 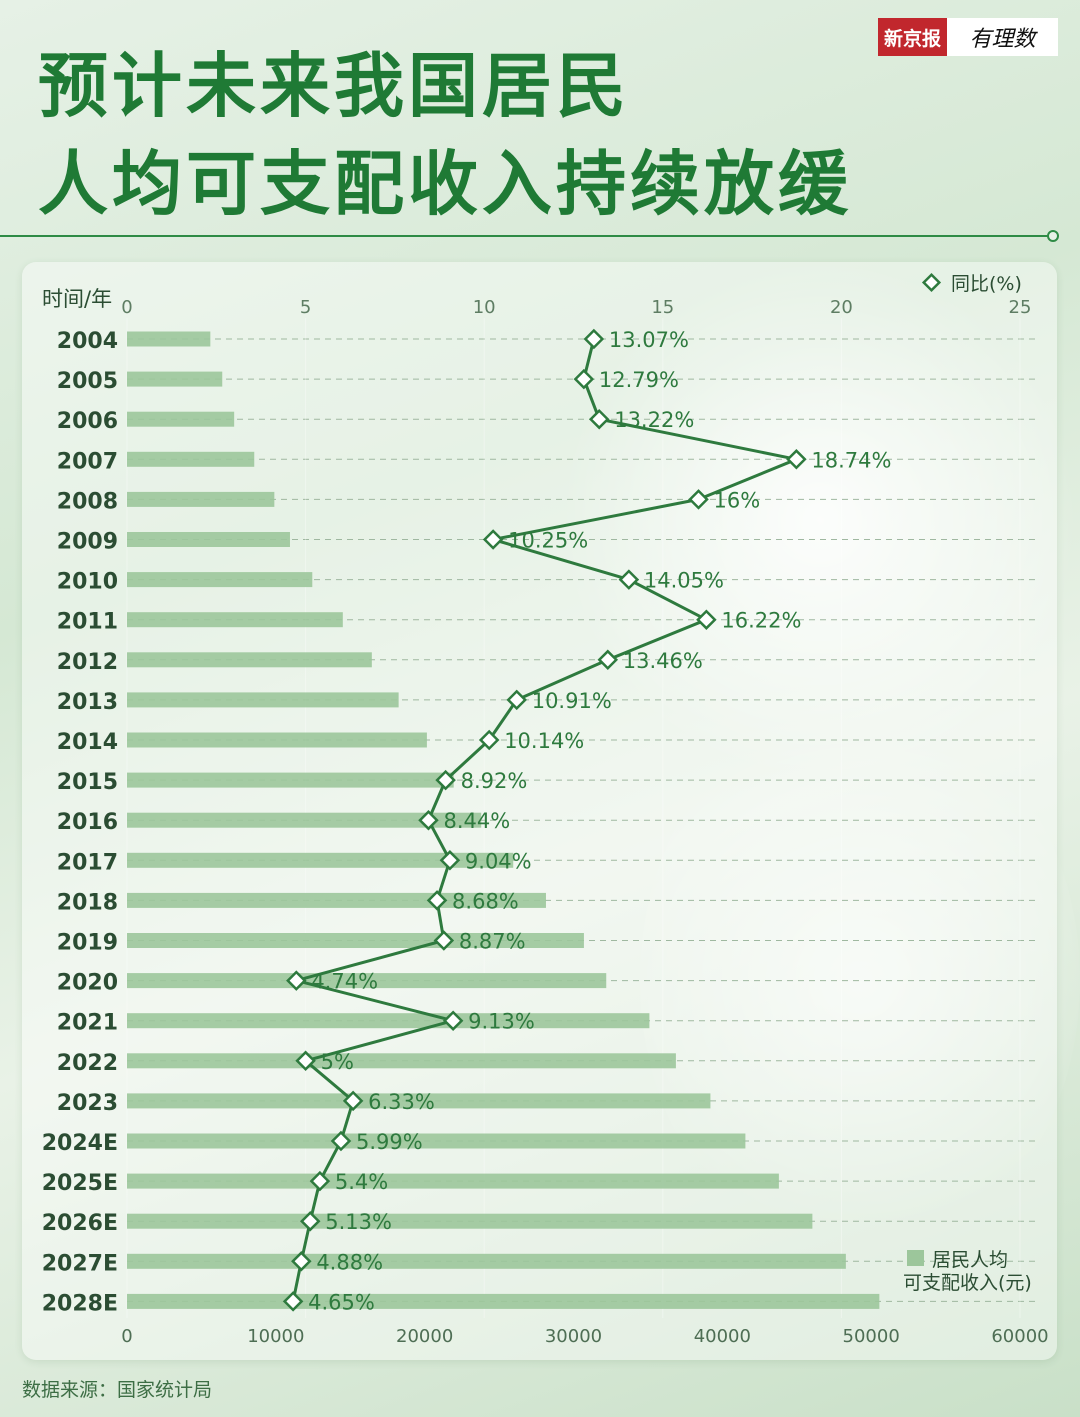 I want to click on bottom-axis-tick: 10000, so click(x=275, y=1336).